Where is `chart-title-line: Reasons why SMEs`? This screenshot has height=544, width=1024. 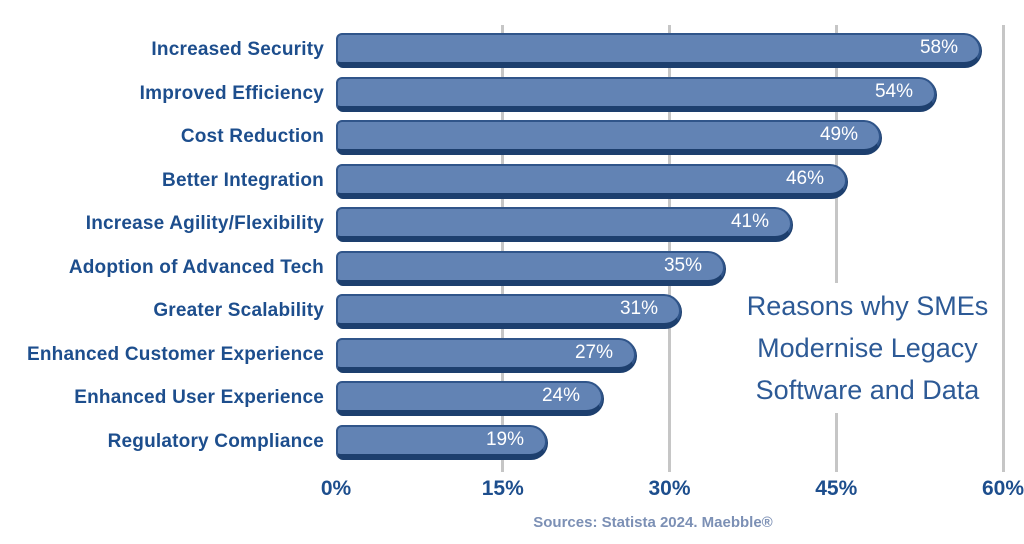
chart-title-line: Reasons why SMEs is located at coordinates (867, 306).